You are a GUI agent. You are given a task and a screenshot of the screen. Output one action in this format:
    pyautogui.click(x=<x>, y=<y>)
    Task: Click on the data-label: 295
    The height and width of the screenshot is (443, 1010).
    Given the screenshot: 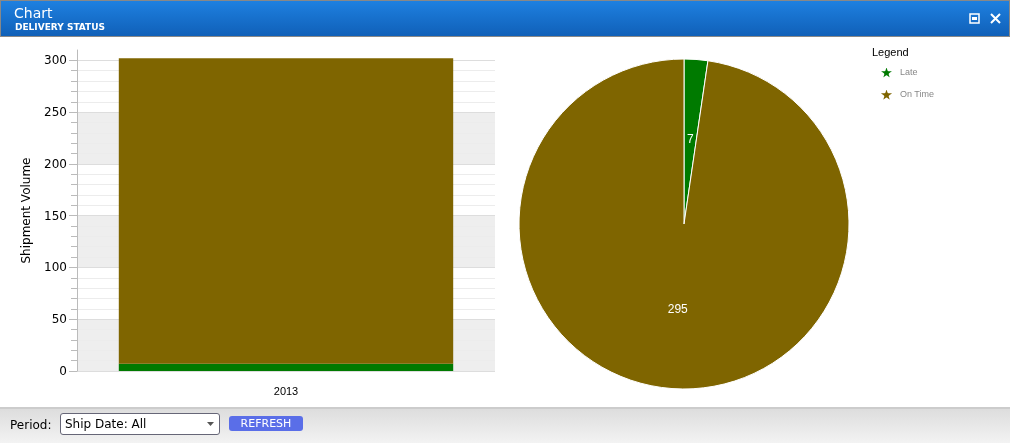 What is the action you would take?
    pyautogui.click(x=678, y=309)
    